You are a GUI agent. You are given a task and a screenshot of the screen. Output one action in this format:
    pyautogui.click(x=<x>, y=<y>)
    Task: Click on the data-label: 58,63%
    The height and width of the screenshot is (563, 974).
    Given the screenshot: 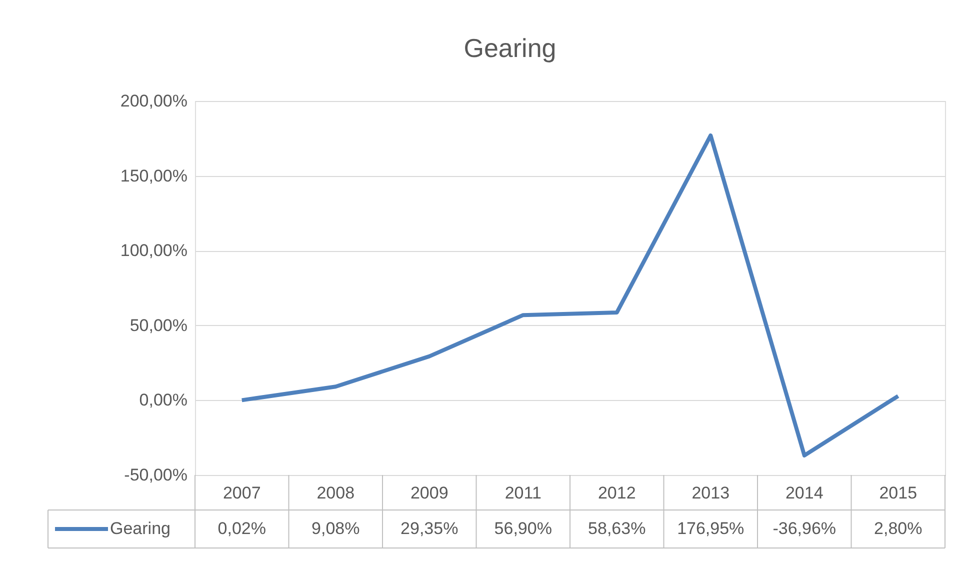 What is the action you would take?
    pyautogui.click(x=617, y=528)
    